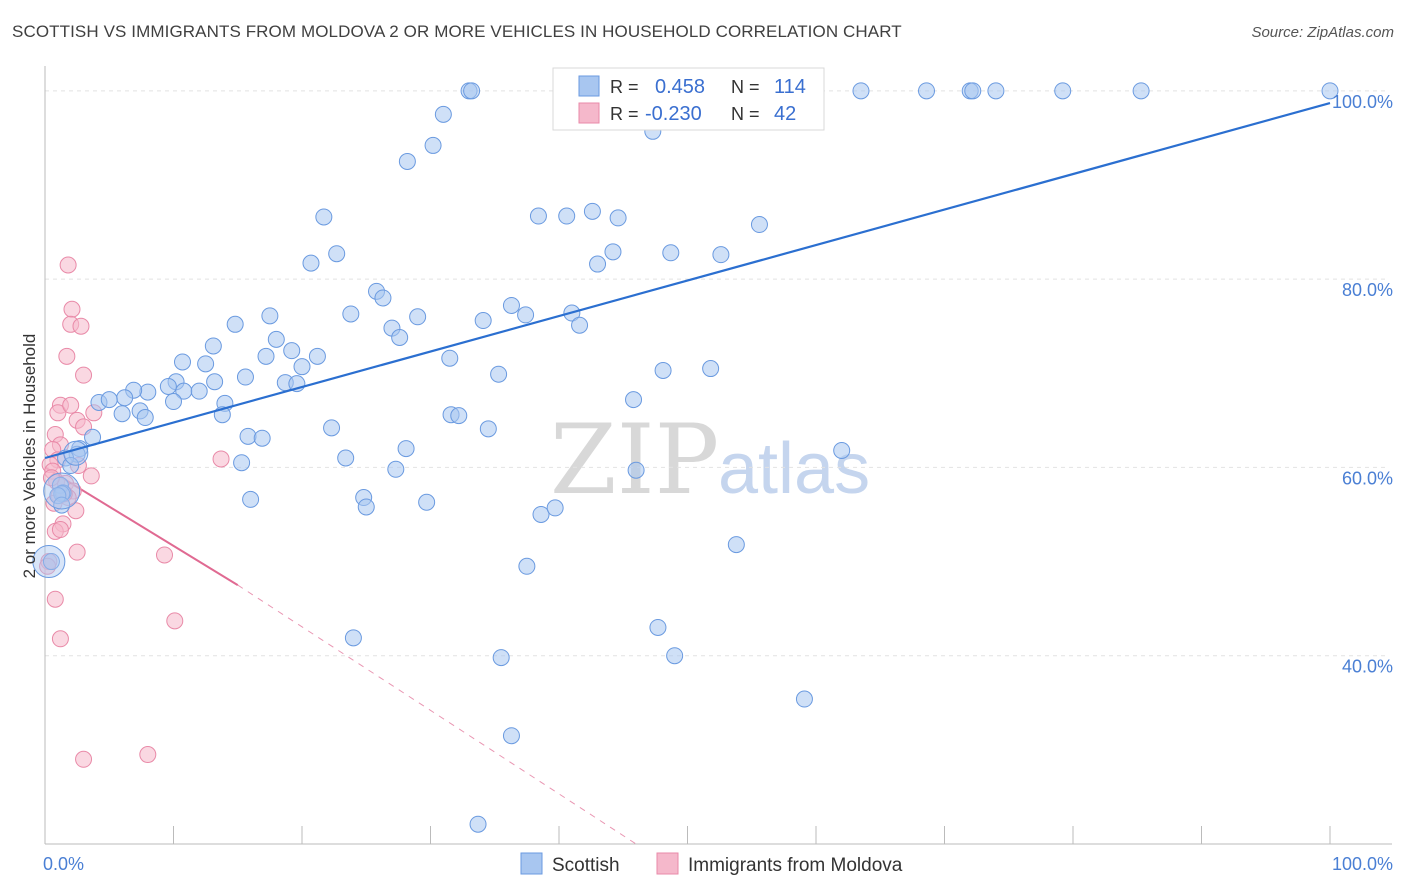  What do you see at coordinates (688, 99) in the screenshot?
I see `legend-box: R = 0.458 N = 114 R = -0.230 N = 42` at bounding box center [688, 99].